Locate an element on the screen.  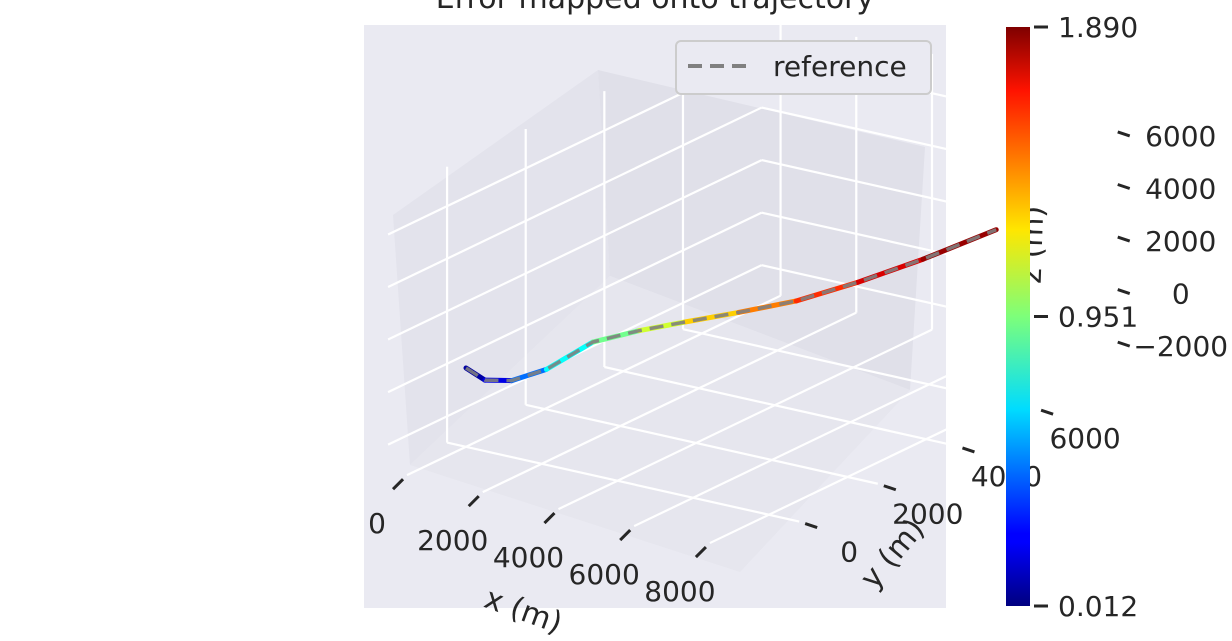
x-tick-label: 0 is located at coordinates (377, 523).